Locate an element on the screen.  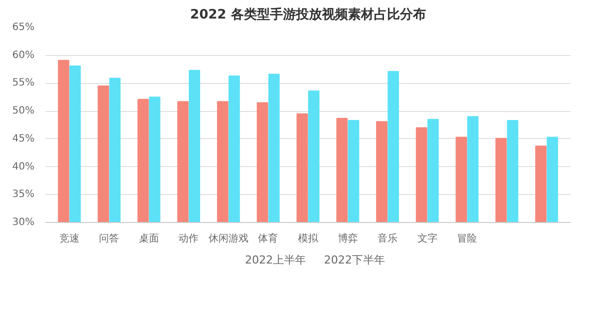
text: 2022下半年 is located at coordinates (354, 260).